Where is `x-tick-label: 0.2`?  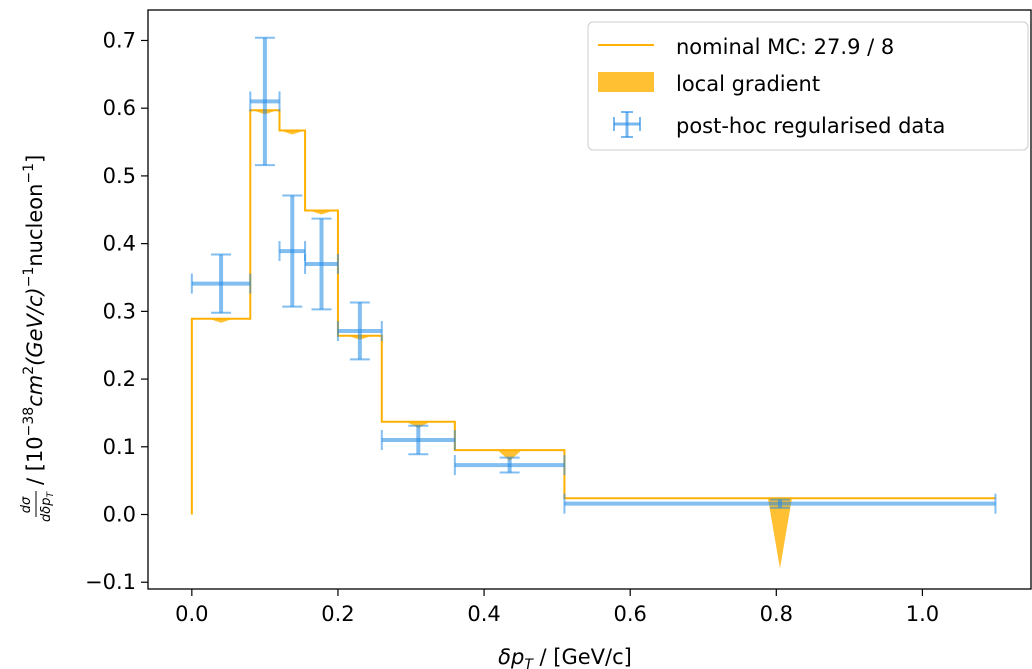
x-tick-label: 0.2 is located at coordinates (337, 614).